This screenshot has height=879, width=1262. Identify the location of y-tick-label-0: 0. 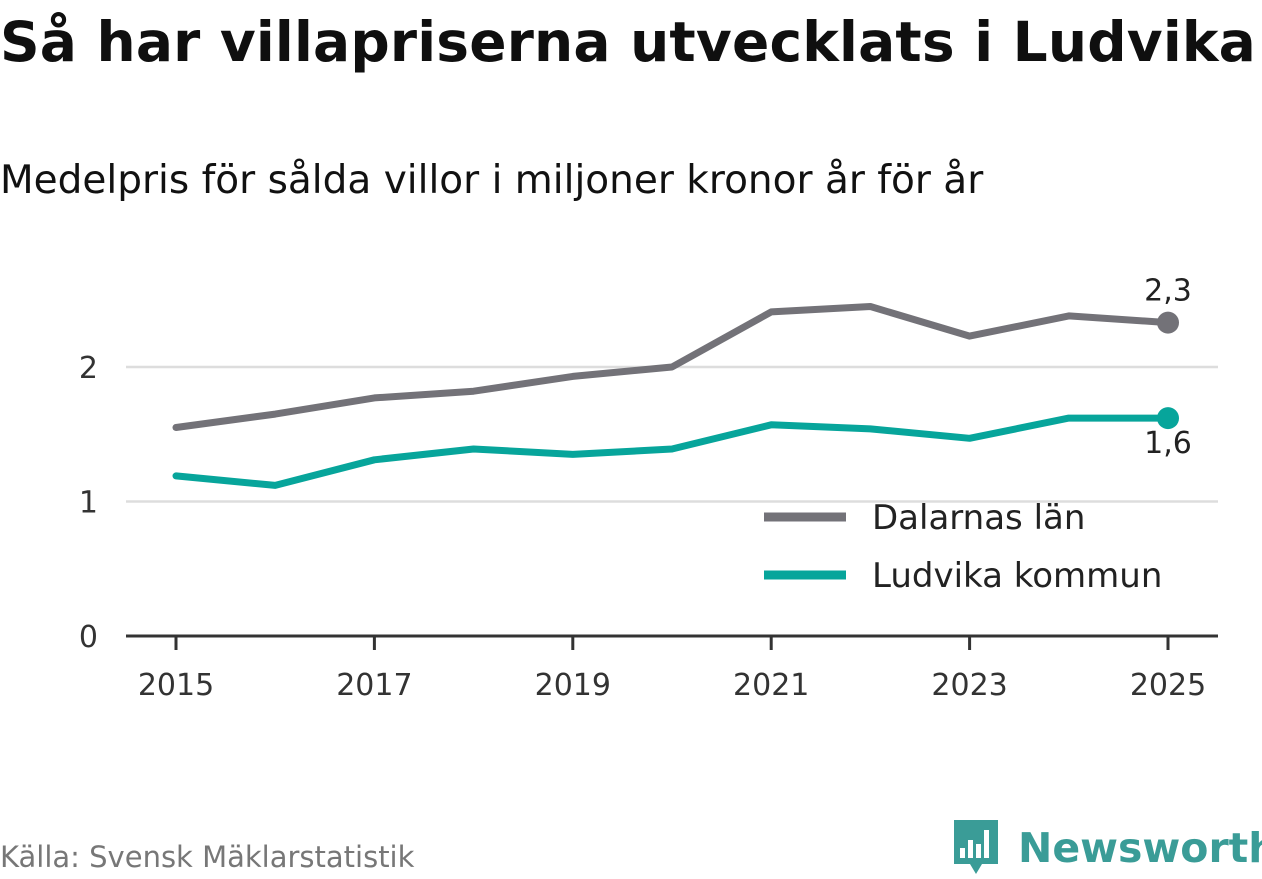
(88, 637).